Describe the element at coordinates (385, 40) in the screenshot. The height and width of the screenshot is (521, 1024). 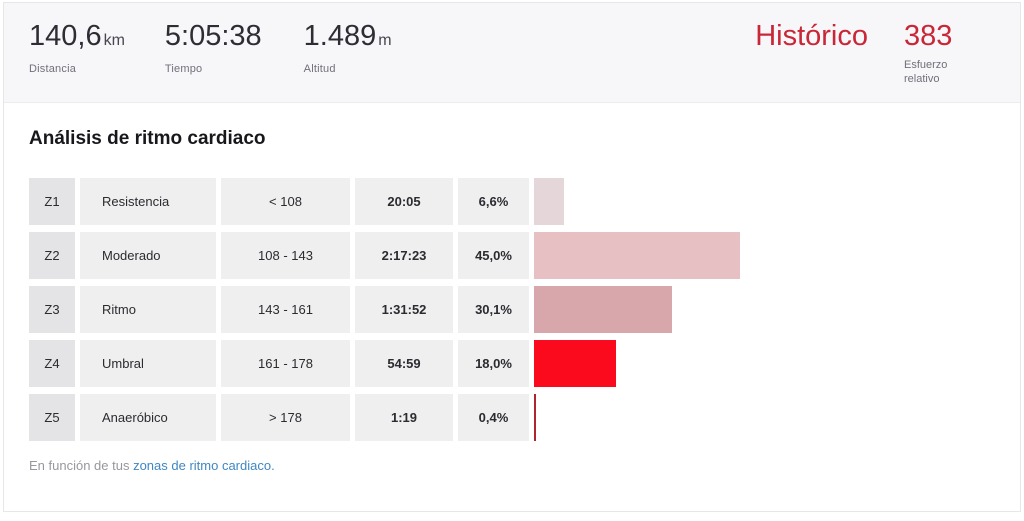
I see `elevation-unit: m` at that location.